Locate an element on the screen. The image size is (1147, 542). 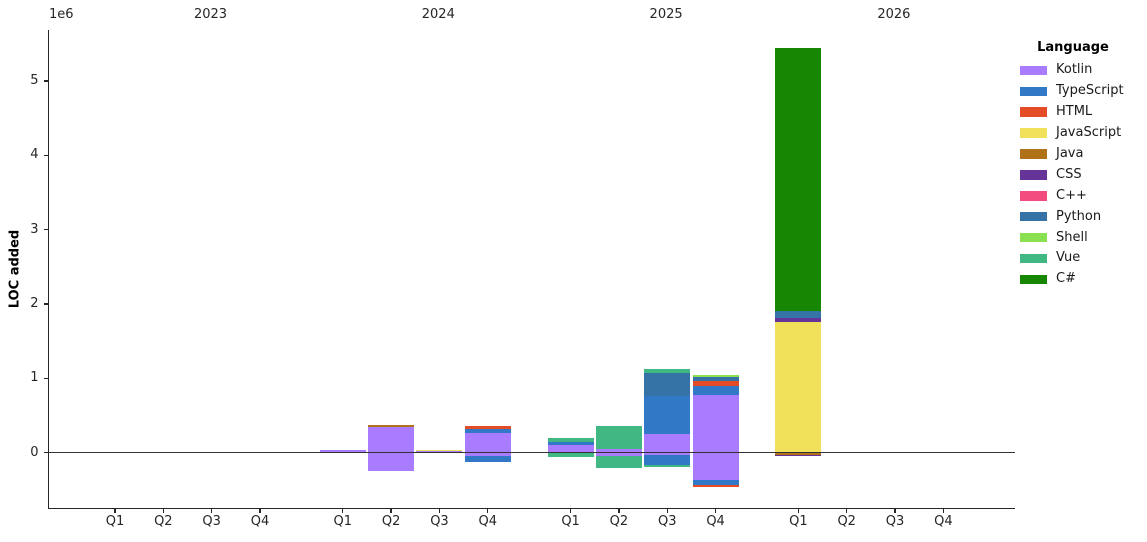
zero-baseline is located at coordinates (531, 453).